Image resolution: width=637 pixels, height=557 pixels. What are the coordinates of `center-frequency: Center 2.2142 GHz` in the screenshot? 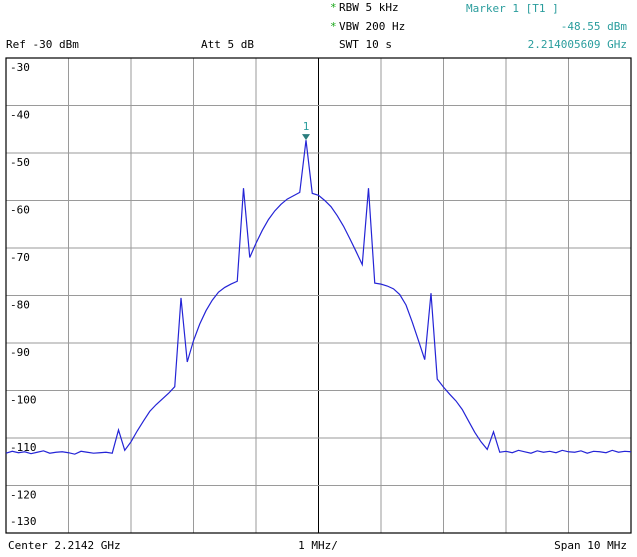 It's located at (64, 545).